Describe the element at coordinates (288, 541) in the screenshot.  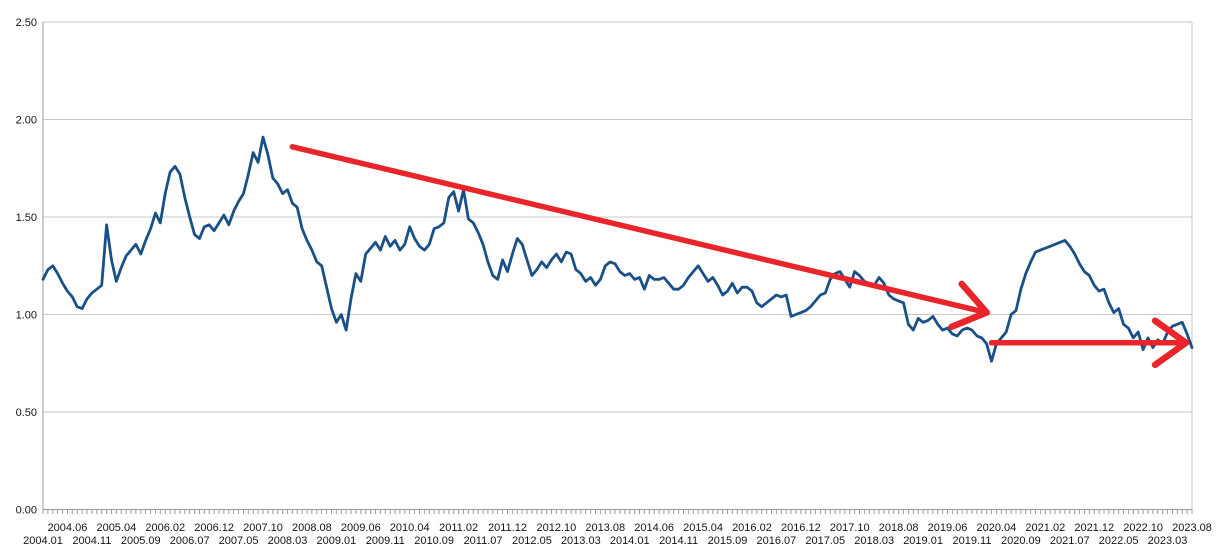
I see `x-tick-label-lower: 2008.03` at that location.